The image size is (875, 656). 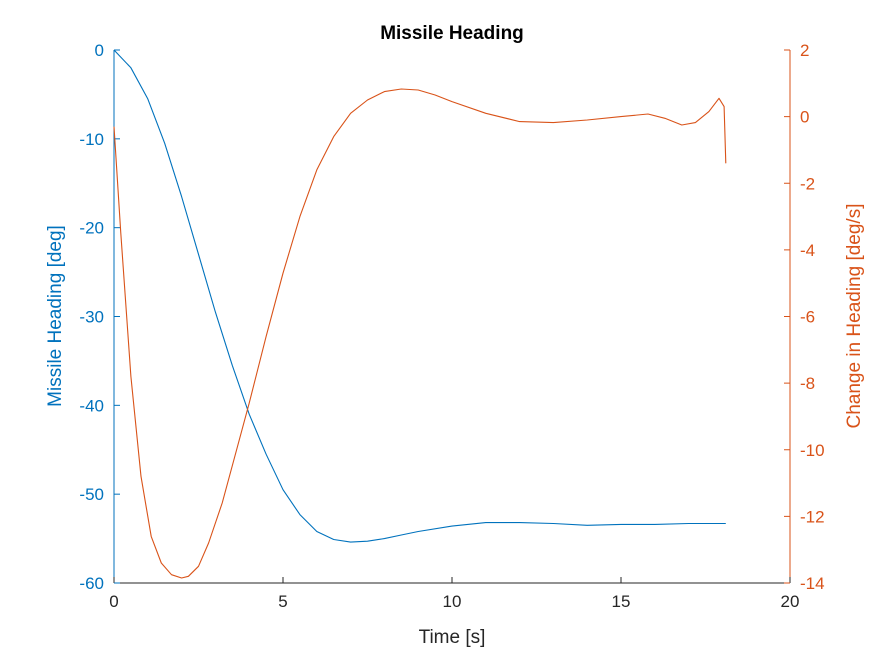 I want to click on y-left-tick-label: -60, so click(x=91, y=583).